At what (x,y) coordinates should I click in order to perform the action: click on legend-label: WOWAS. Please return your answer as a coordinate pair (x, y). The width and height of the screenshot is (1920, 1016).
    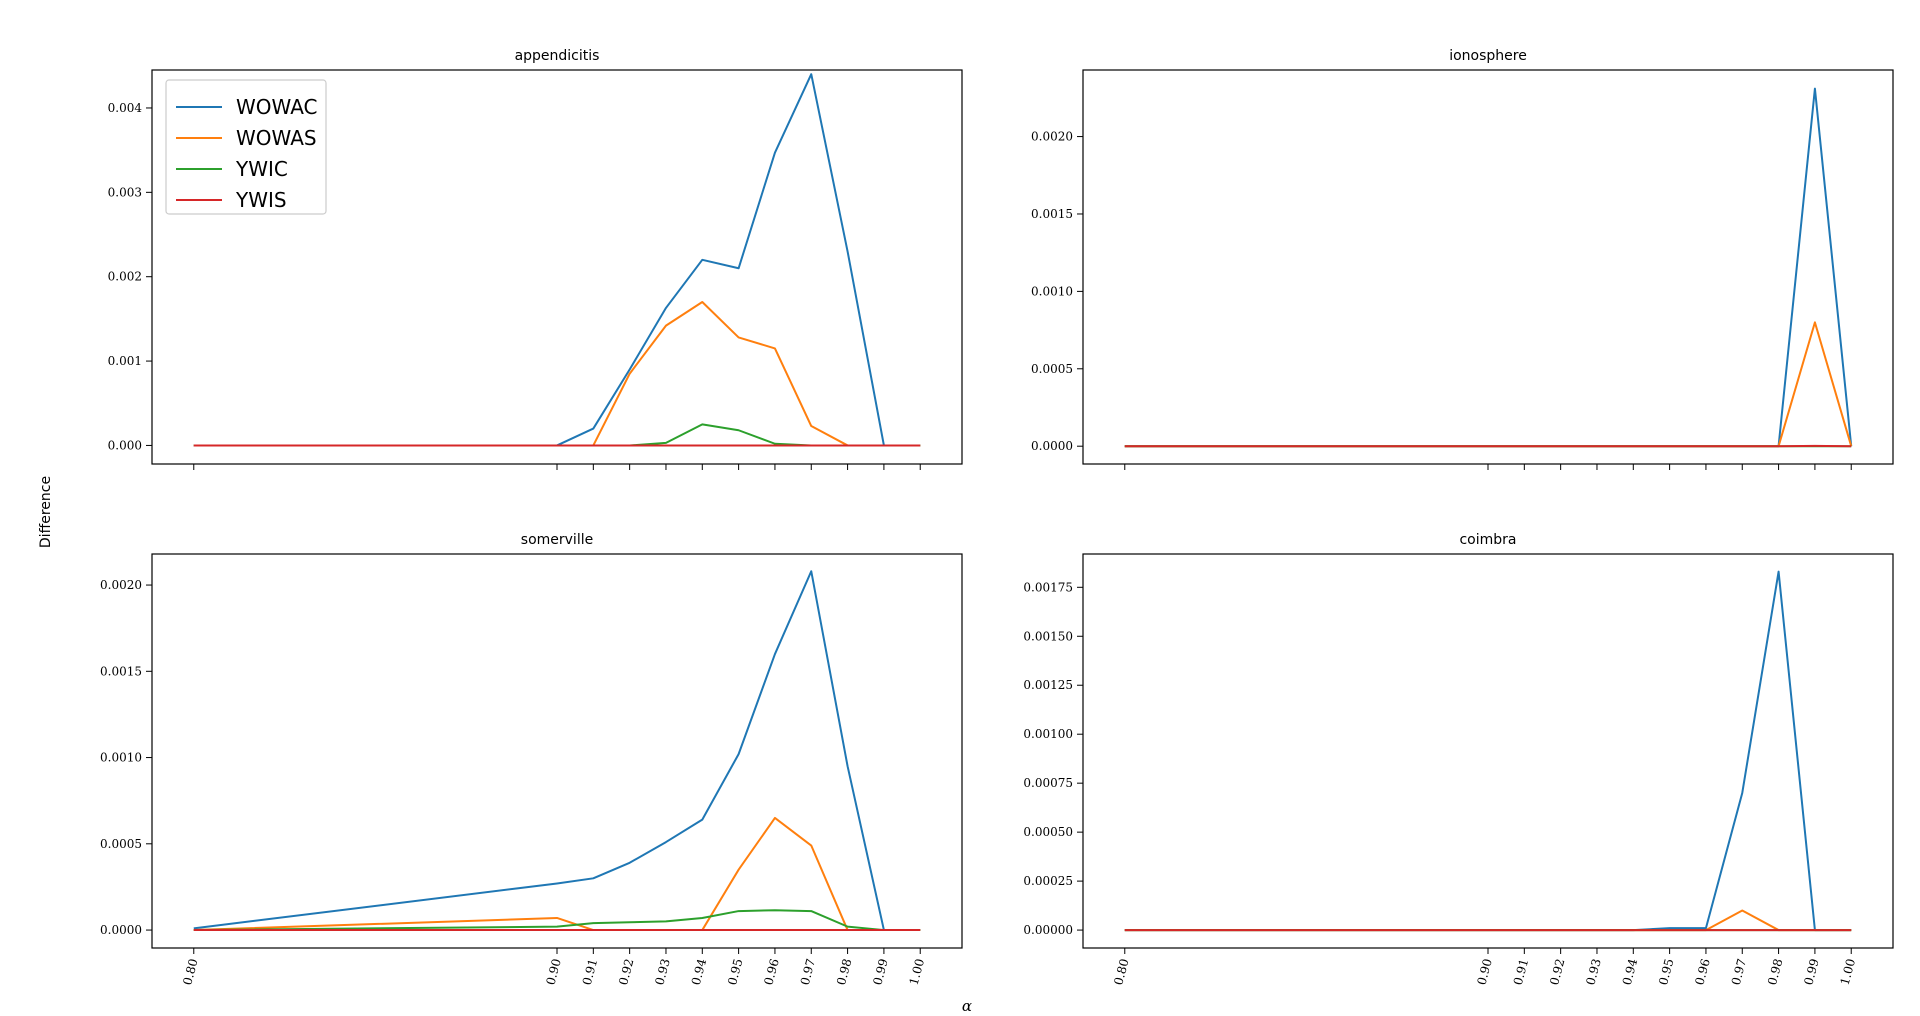
    Looking at the image, I should click on (276, 138).